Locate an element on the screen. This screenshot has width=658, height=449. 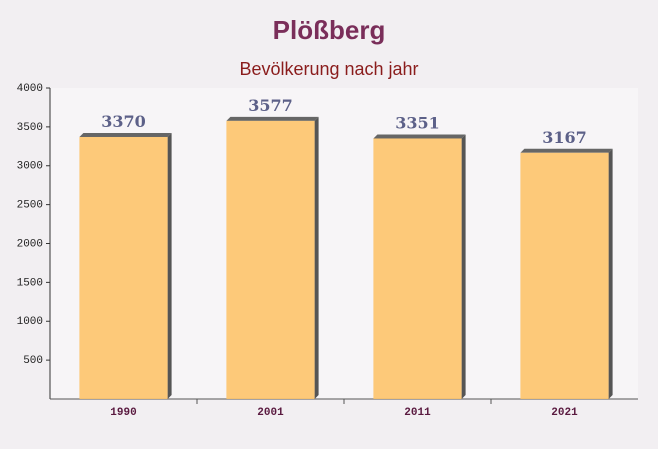
y-tick-label: 2000 is located at coordinates (30, 244).